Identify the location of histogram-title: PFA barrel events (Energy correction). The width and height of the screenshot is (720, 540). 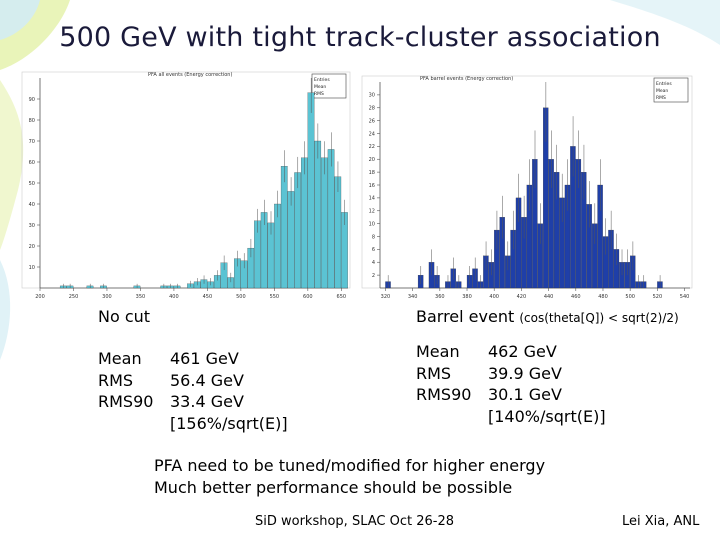
(466, 79).